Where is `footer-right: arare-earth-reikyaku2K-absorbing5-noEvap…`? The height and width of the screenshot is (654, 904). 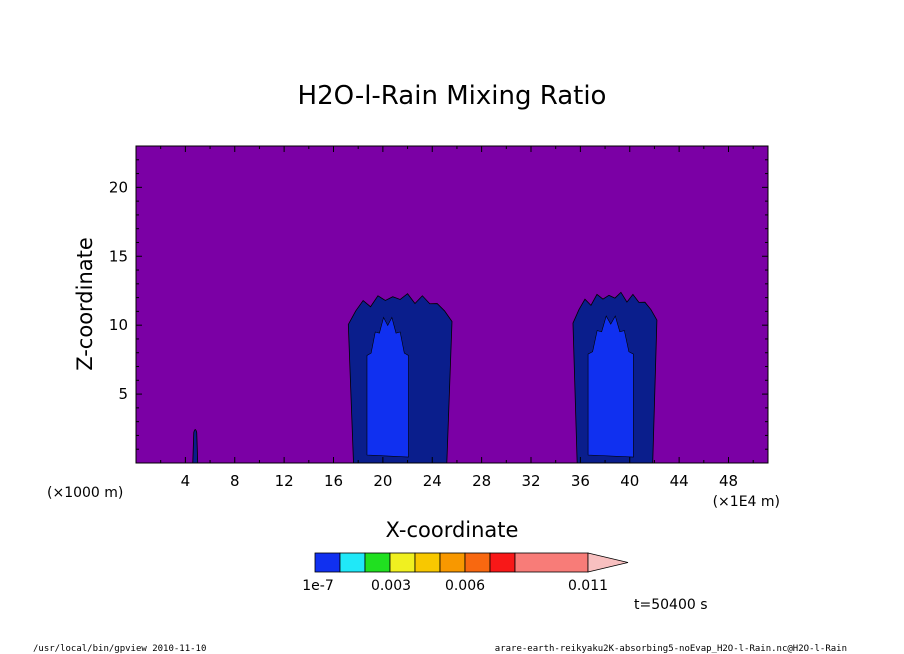
footer-right: arare-earth-reikyaku2K-absorbing5-noEvap… is located at coordinates (671, 649).